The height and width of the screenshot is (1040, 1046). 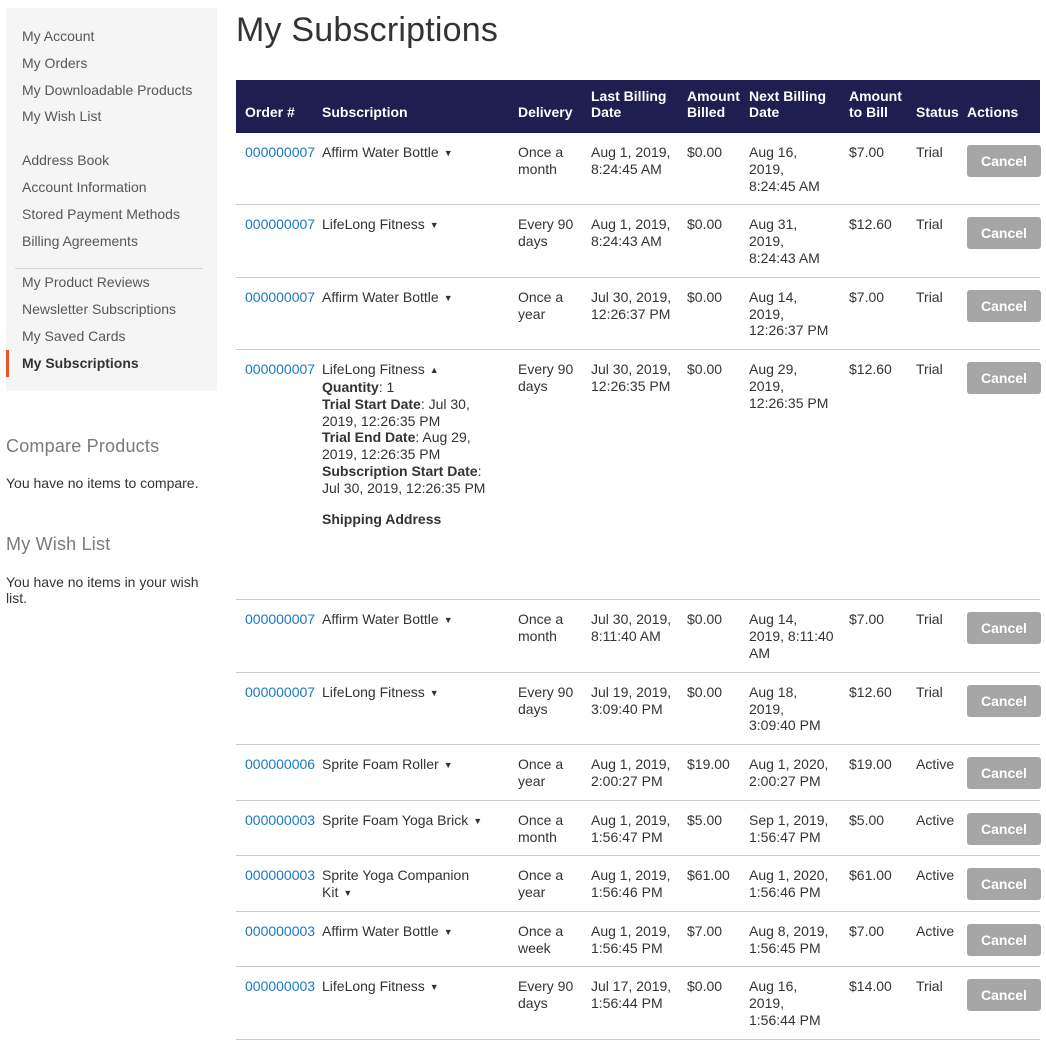 I want to click on sidebar-item-billing-agreements: Billing Agreements, so click(x=80, y=240).